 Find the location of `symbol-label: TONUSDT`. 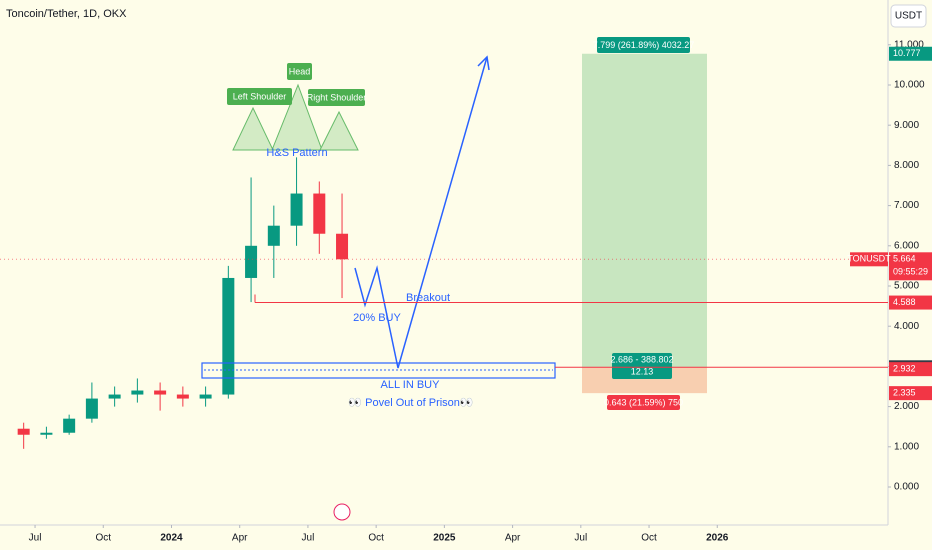

symbol-label: TONUSDT is located at coordinates (869, 259).